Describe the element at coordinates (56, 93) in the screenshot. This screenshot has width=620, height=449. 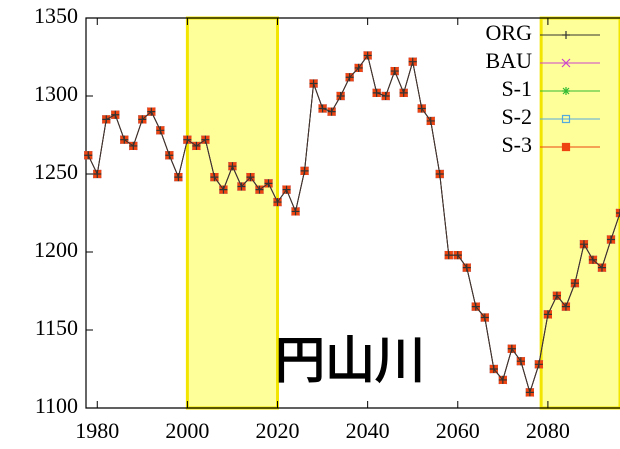
I see `y-tick-label: 1300` at that location.